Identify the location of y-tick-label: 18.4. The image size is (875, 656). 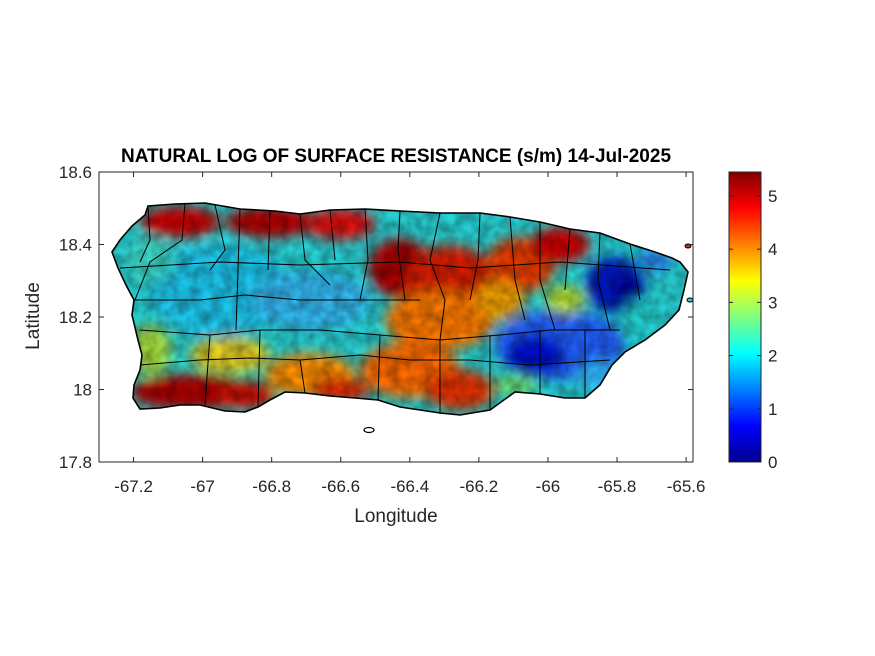
(75, 245).